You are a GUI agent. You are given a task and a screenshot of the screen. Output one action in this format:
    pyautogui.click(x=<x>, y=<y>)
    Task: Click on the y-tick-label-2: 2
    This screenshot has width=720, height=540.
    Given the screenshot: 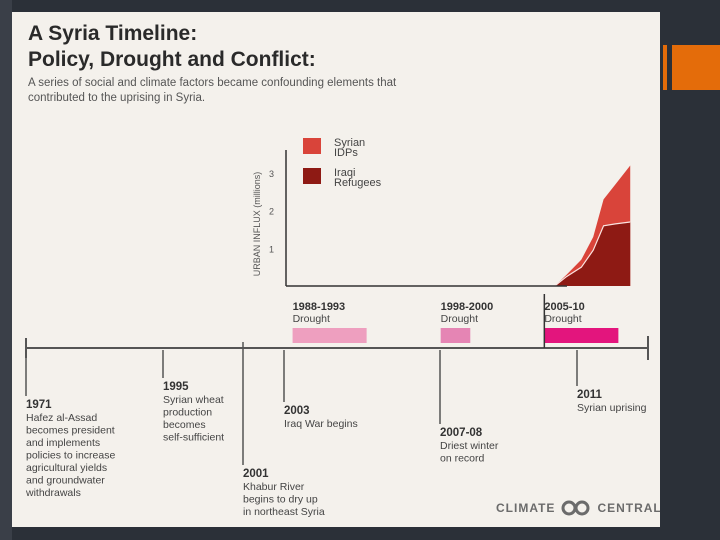 What is the action you would take?
    pyautogui.click(x=271, y=212)
    